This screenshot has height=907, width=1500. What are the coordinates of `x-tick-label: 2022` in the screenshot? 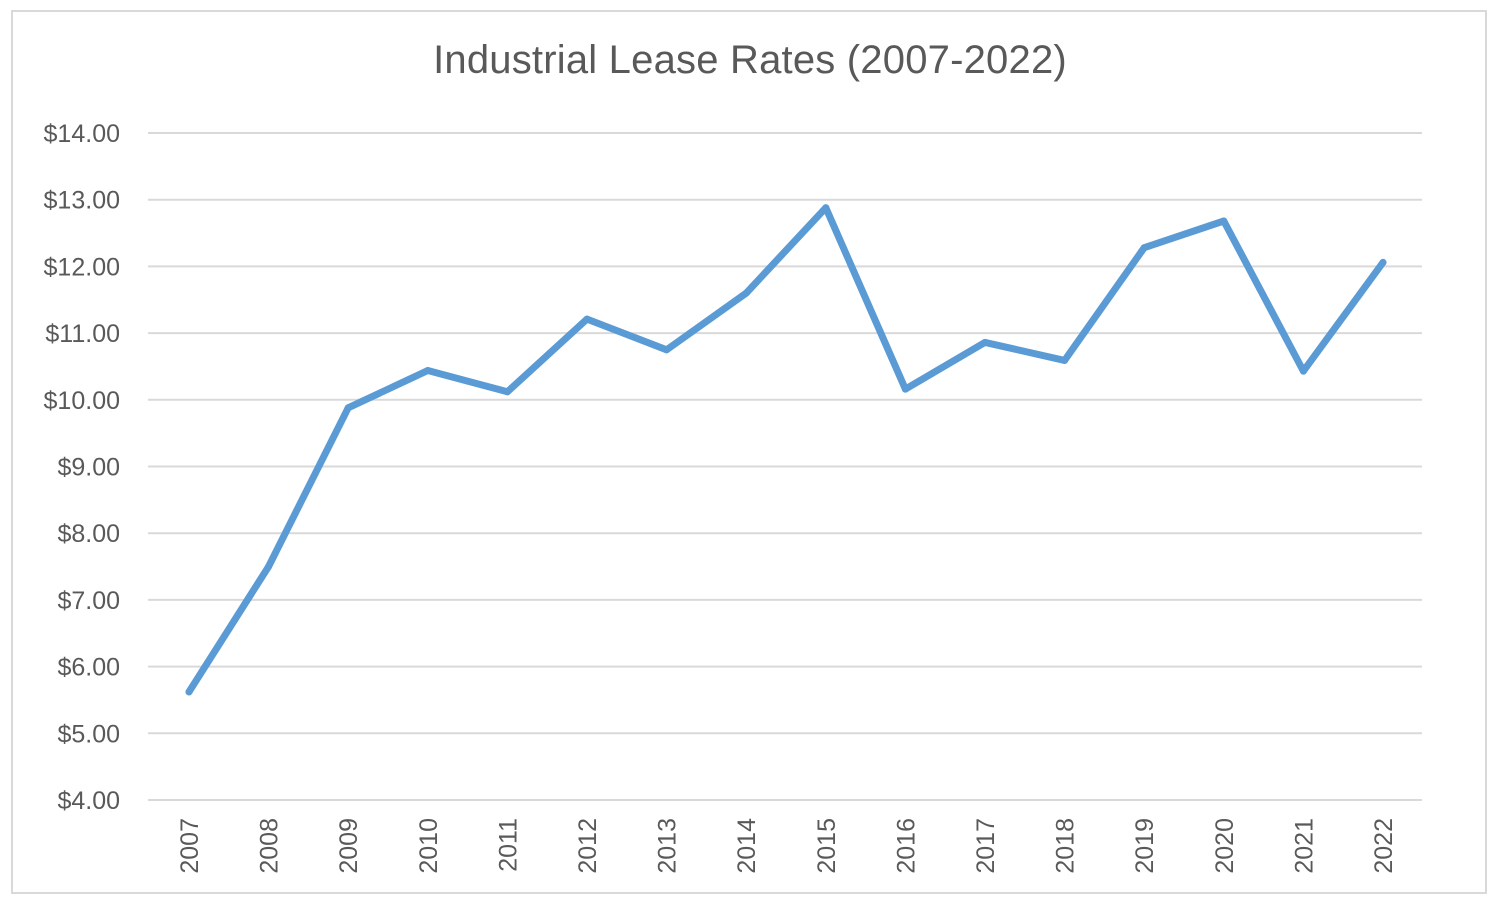 It's located at (1384, 846).